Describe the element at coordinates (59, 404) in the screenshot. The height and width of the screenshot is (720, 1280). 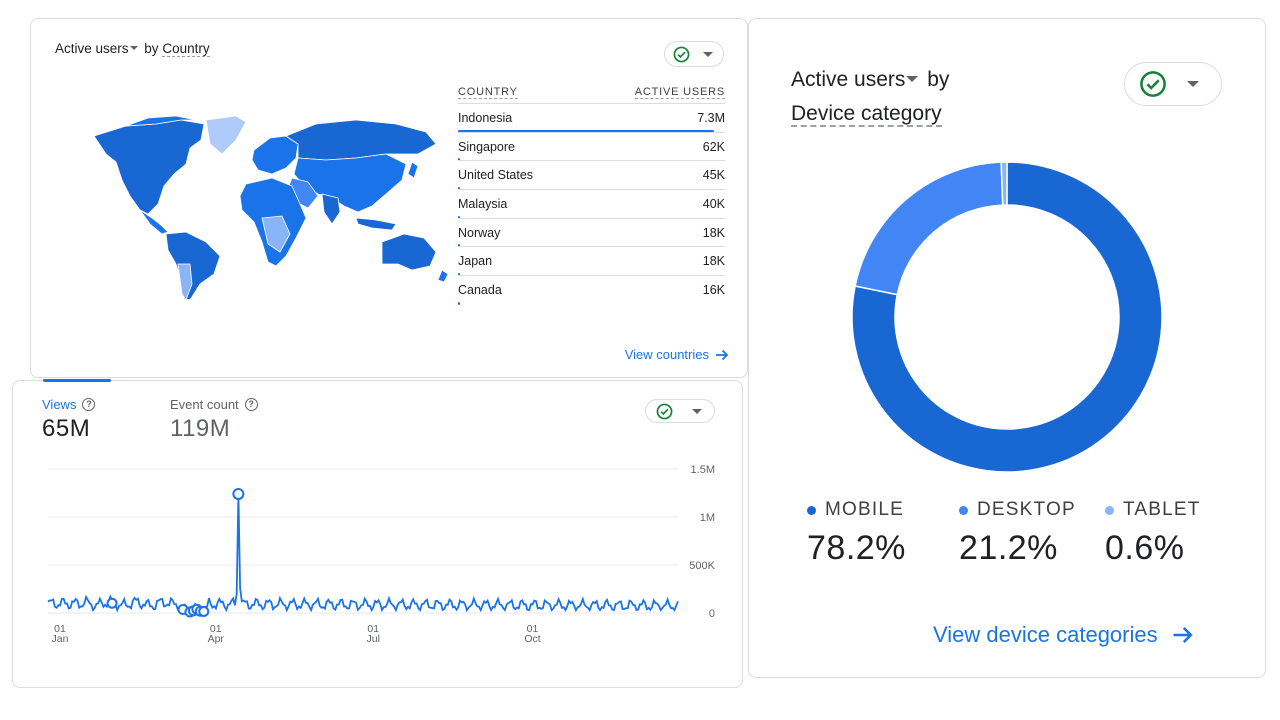
I see `tab-views-label: Views` at that location.